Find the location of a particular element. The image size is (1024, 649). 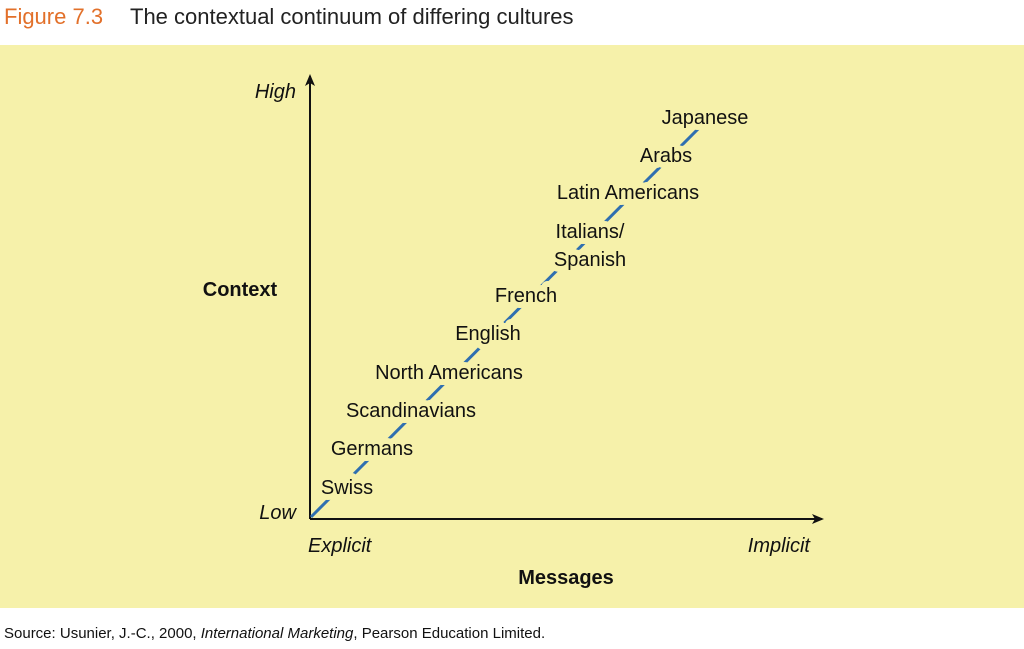

source-title: International Marketing is located at coordinates (277, 633).